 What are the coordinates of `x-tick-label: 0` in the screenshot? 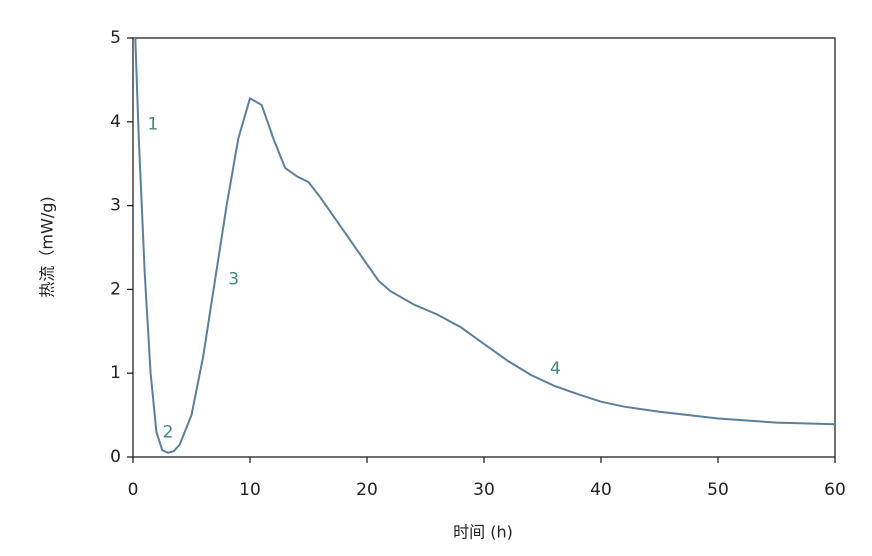 It's located at (133, 490).